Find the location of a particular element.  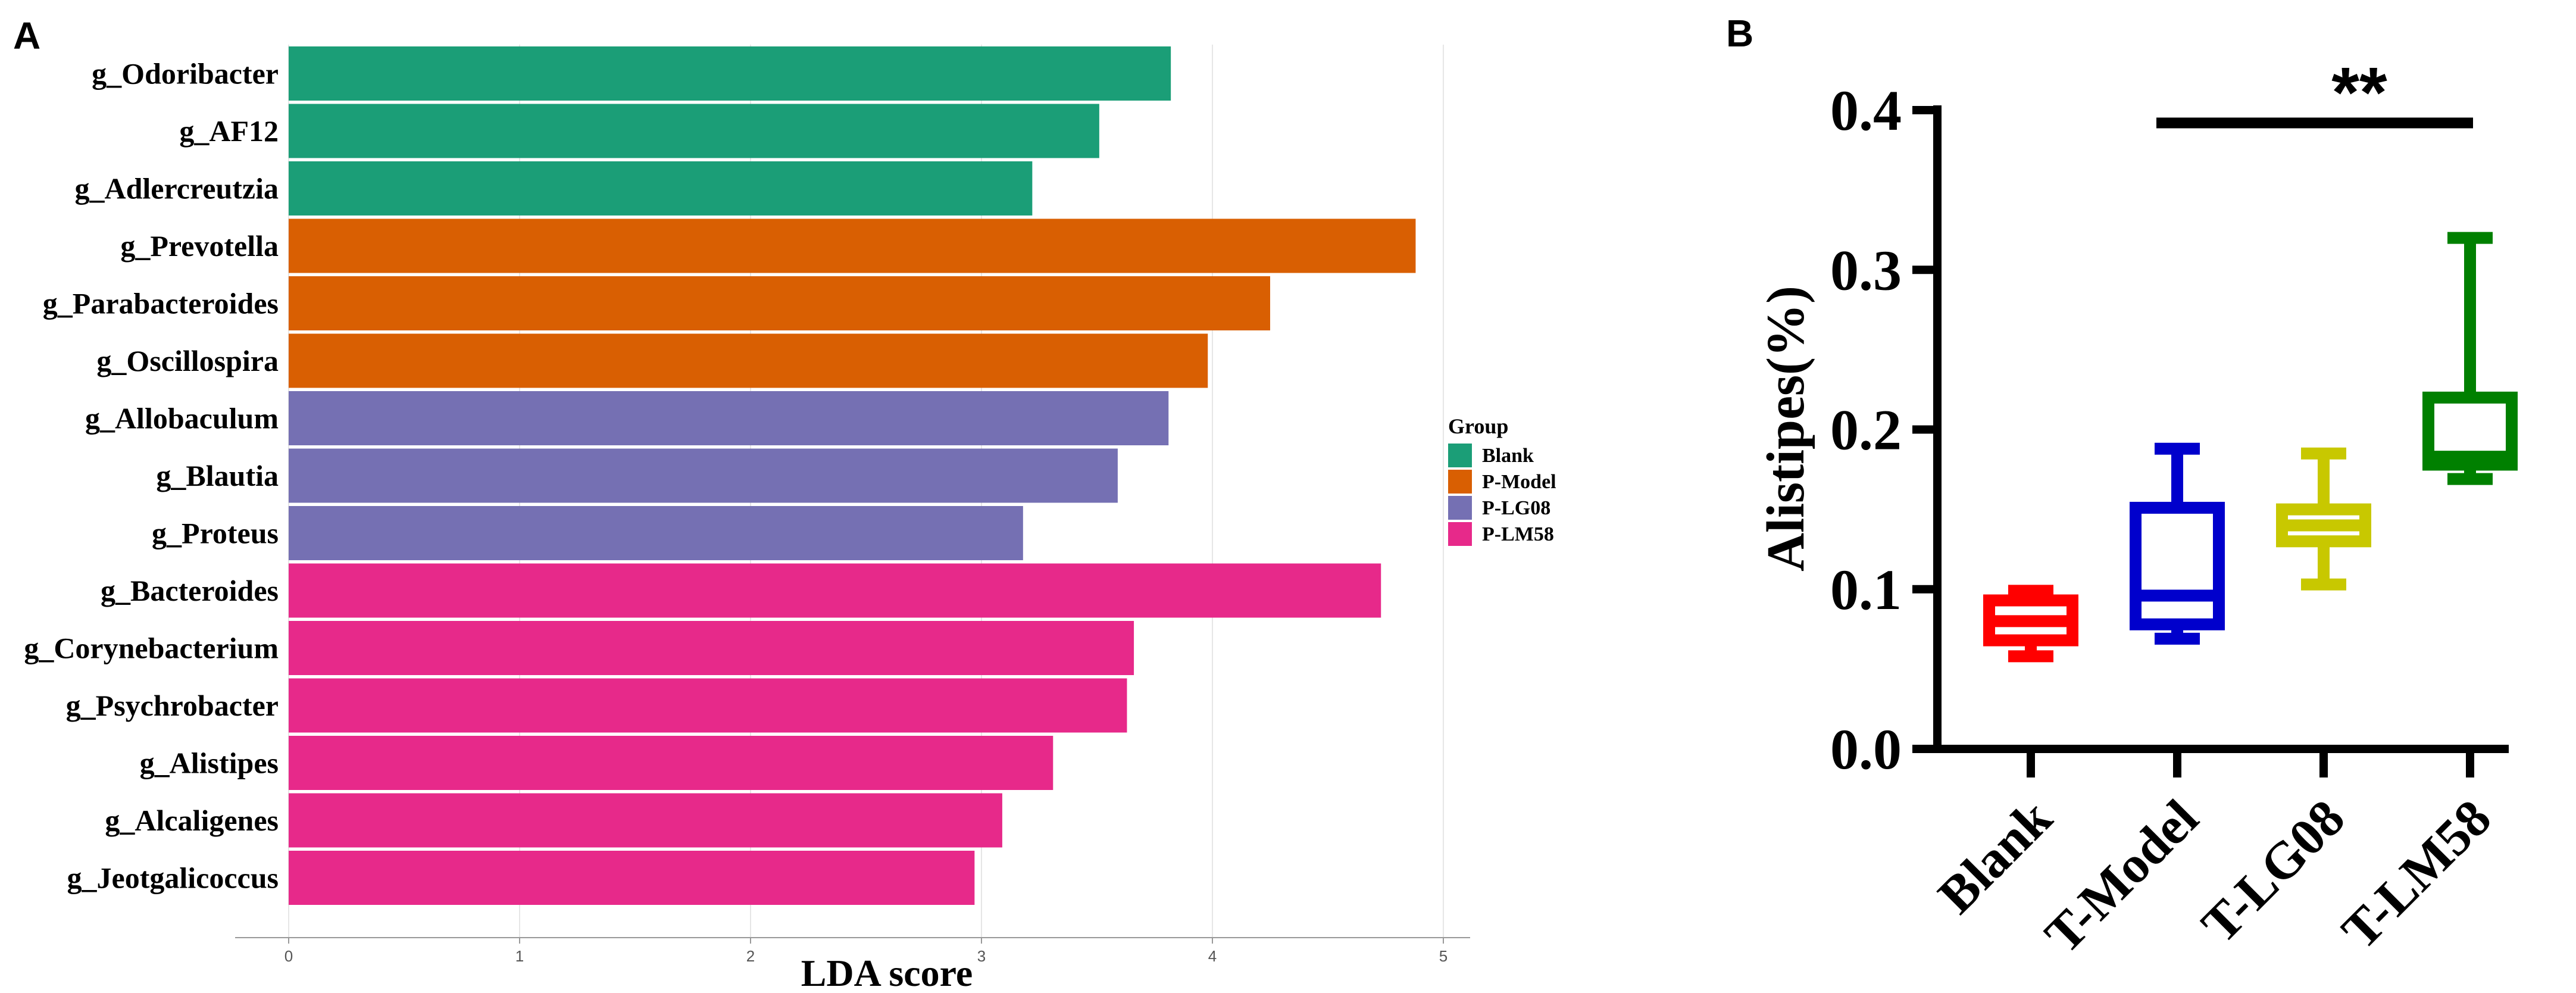

y-axis-title: Alistipes(%) is located at coordinates (1785, 429).